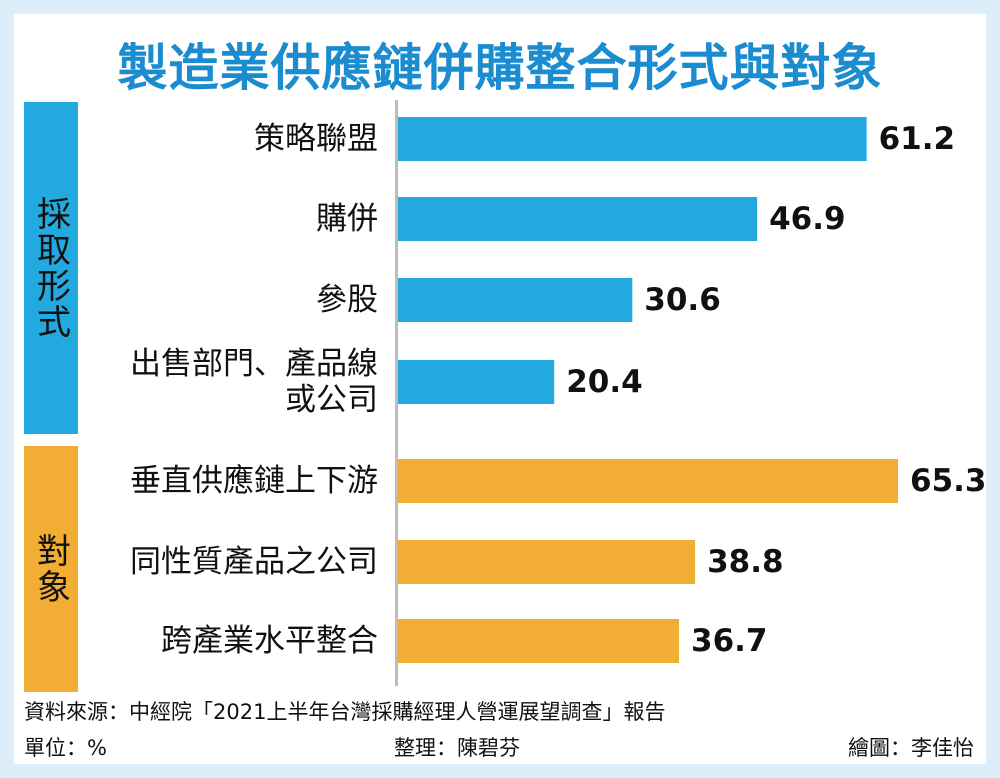  I want to click on group-label-methods: 採取形式, so click(51, 268).